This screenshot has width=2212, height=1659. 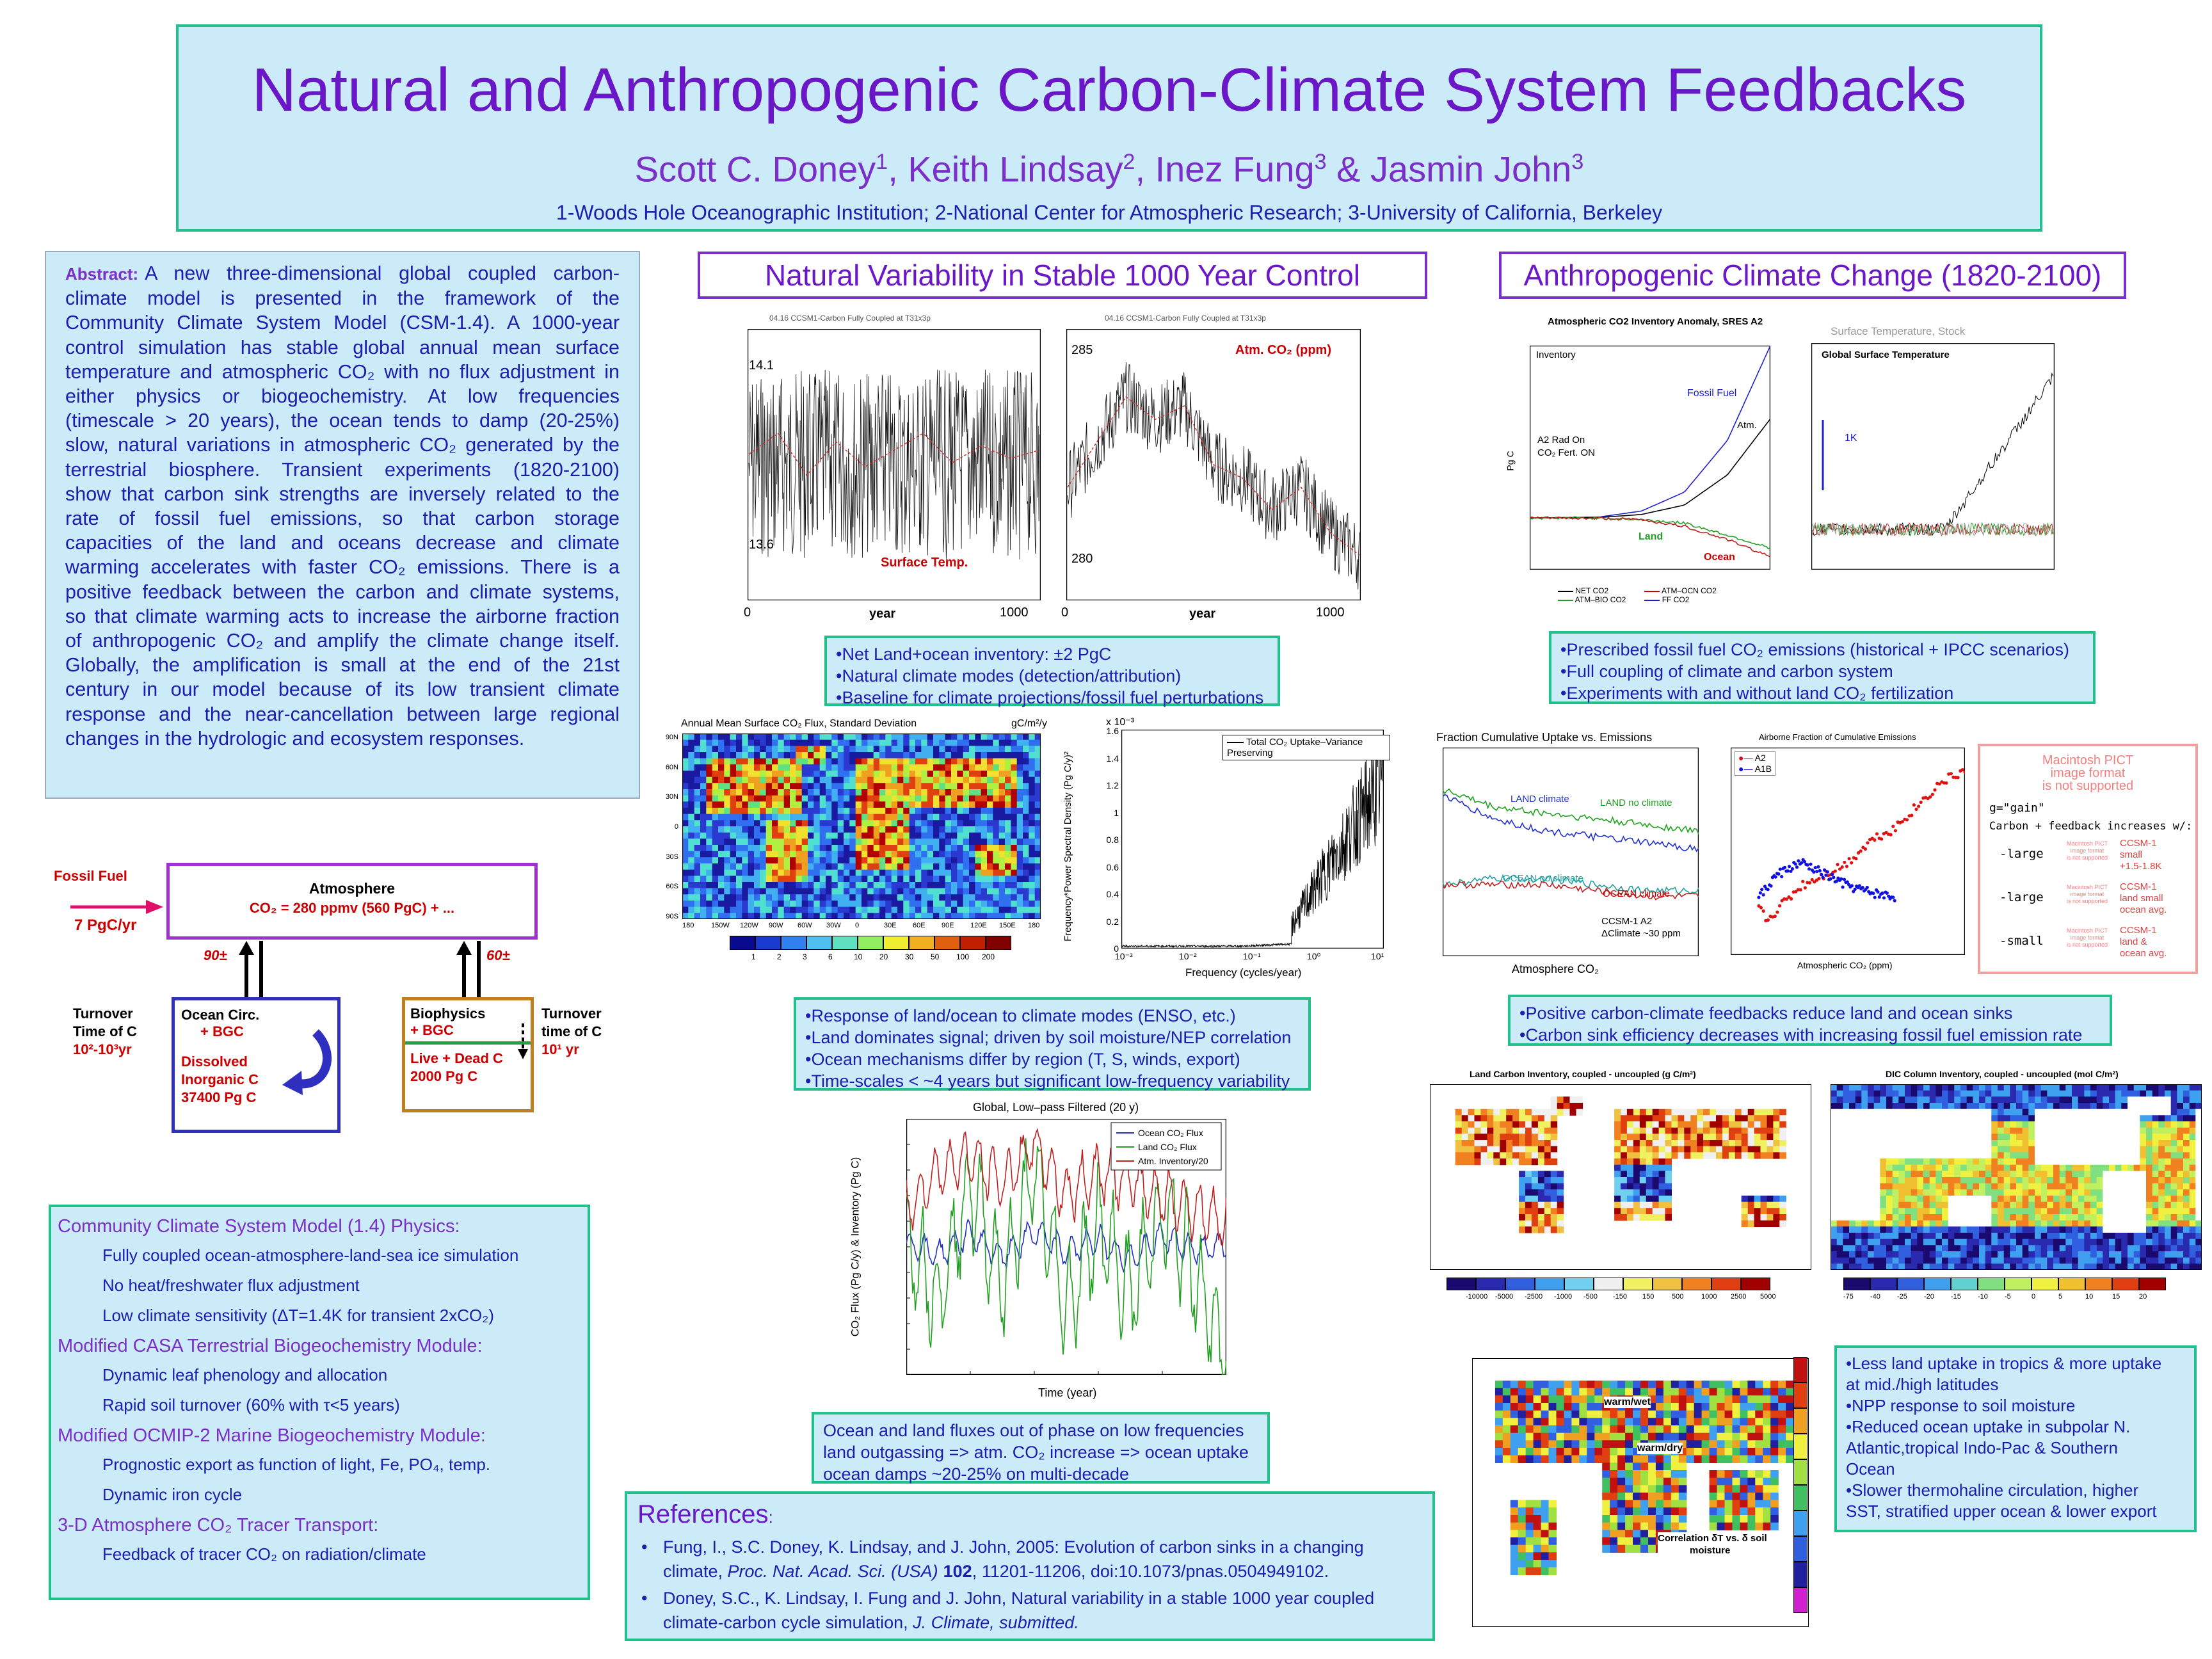 What do you see at coordinates (102, 274) in the screenshot?
I see `abstract-label: Abstract:` at bounding box center [102, 274].